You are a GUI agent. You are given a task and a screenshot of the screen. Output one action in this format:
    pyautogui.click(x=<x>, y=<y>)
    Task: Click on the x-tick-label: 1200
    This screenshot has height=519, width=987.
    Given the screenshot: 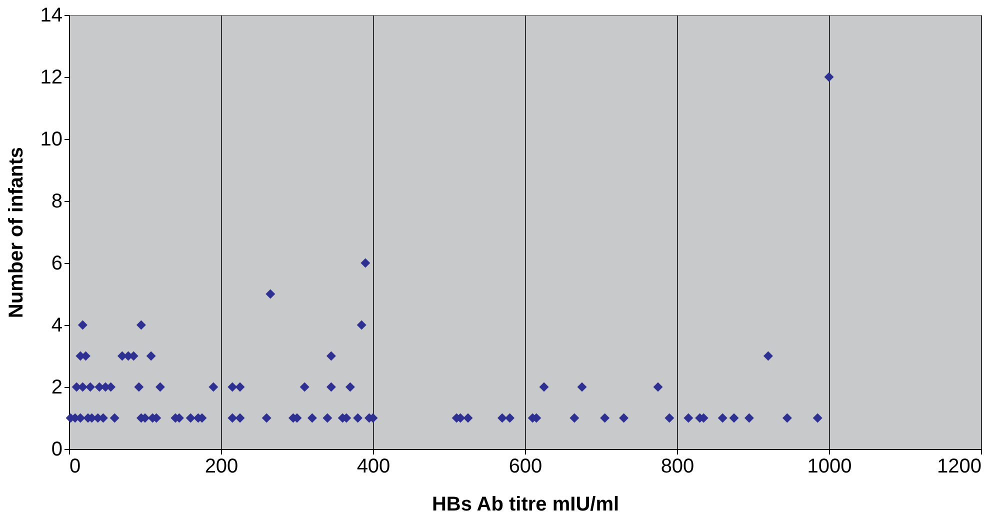 What is the action you would take?
    pyautogui.click(x=959, y=467)
    